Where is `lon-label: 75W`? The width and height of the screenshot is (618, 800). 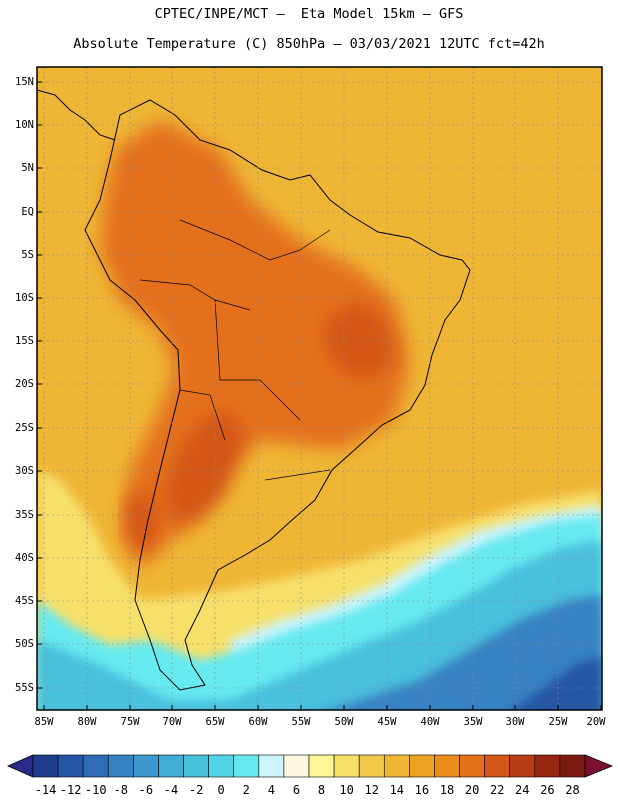 lon-label: 75W is located at coordinates (130, 722).